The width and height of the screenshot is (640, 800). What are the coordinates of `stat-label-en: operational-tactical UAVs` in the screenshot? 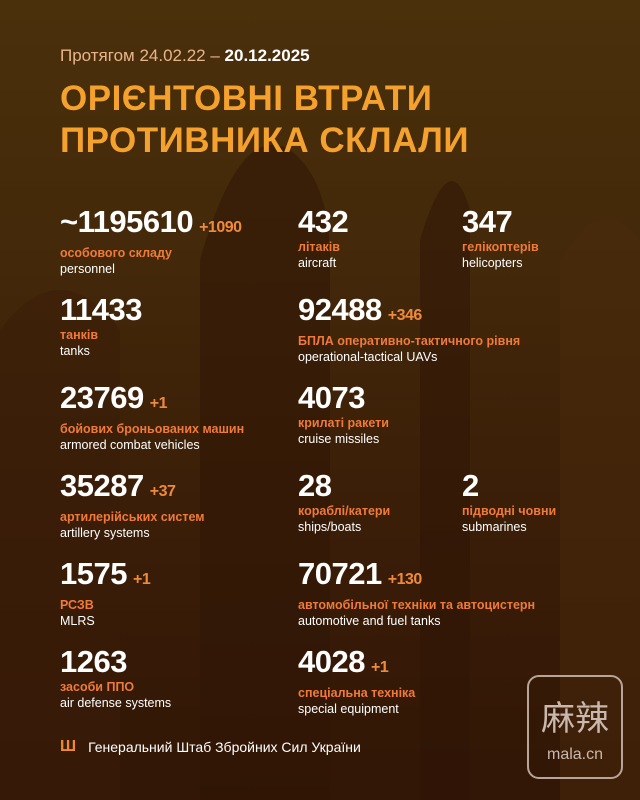 It's located at (368, 357).